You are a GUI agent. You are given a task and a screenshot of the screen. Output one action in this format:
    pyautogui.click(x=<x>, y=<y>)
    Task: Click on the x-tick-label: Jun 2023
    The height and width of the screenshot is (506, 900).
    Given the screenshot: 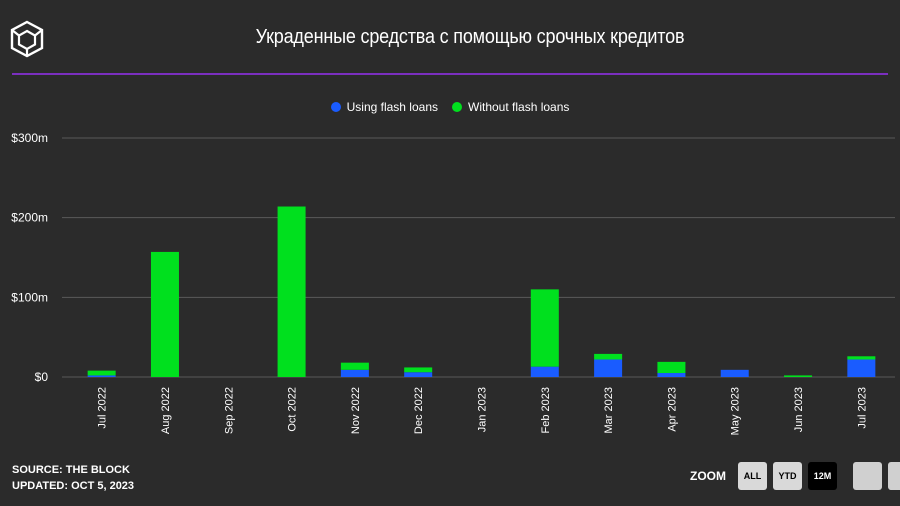 What is the action you would take?
    pyautogui.click(x=799, y=409)
    